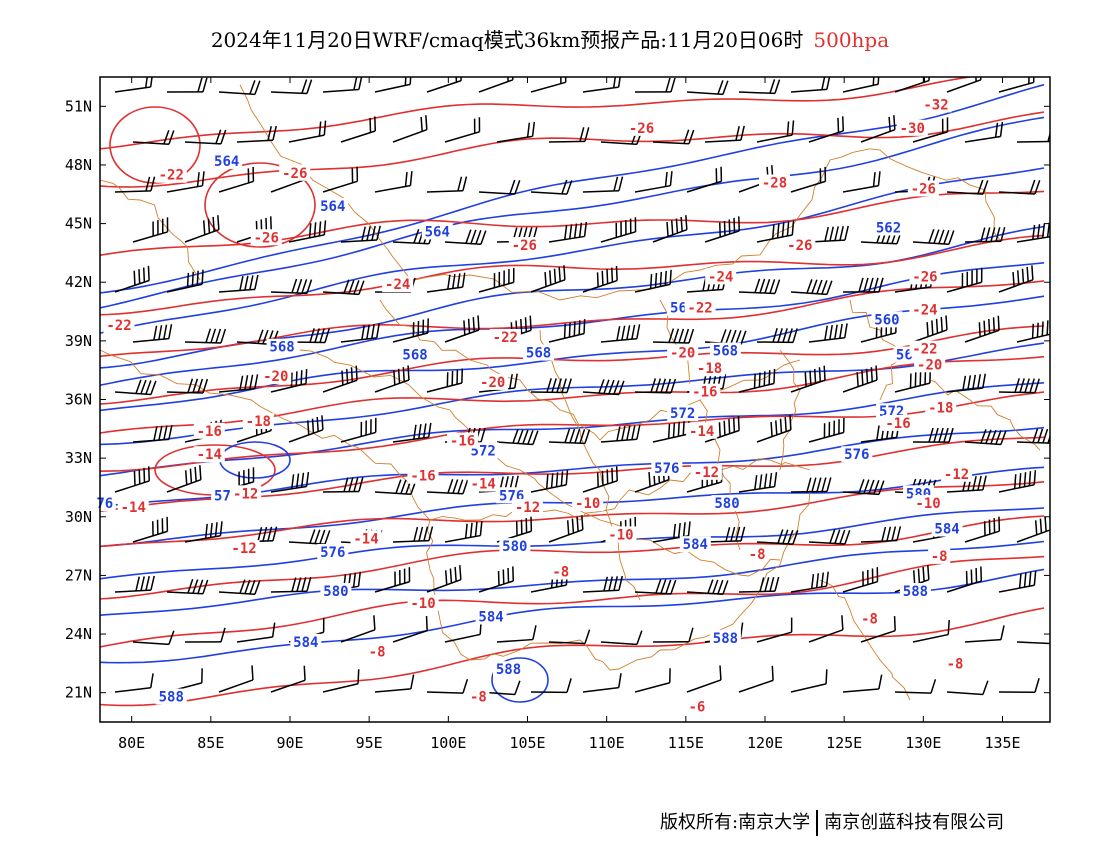 The height and width of the screenshot is (850, 1100). What do you see at coordinates (260, 205) in the screenshot?
I see `temperature-contour-loop` at bounding box center [260, 205].